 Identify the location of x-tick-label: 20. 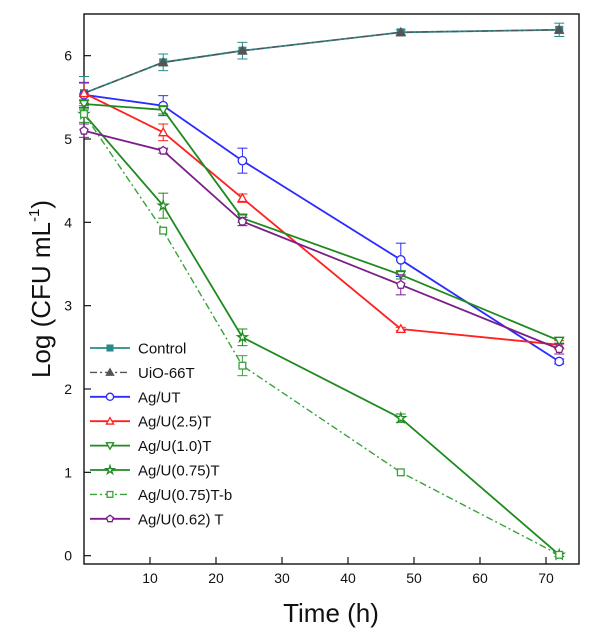
(216, 578).